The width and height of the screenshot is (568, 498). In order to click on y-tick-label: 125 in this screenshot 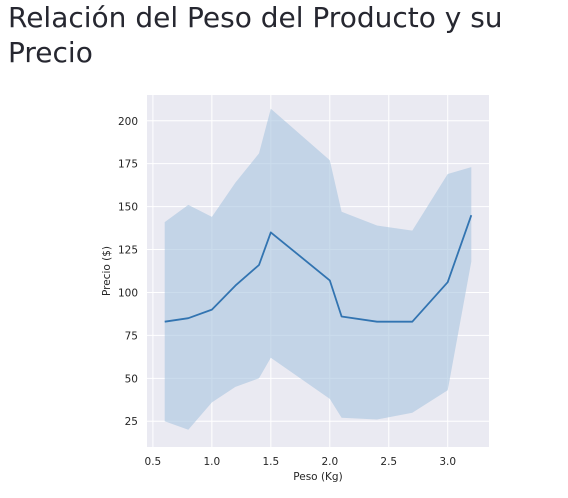, I will do `click(128, 251)`.